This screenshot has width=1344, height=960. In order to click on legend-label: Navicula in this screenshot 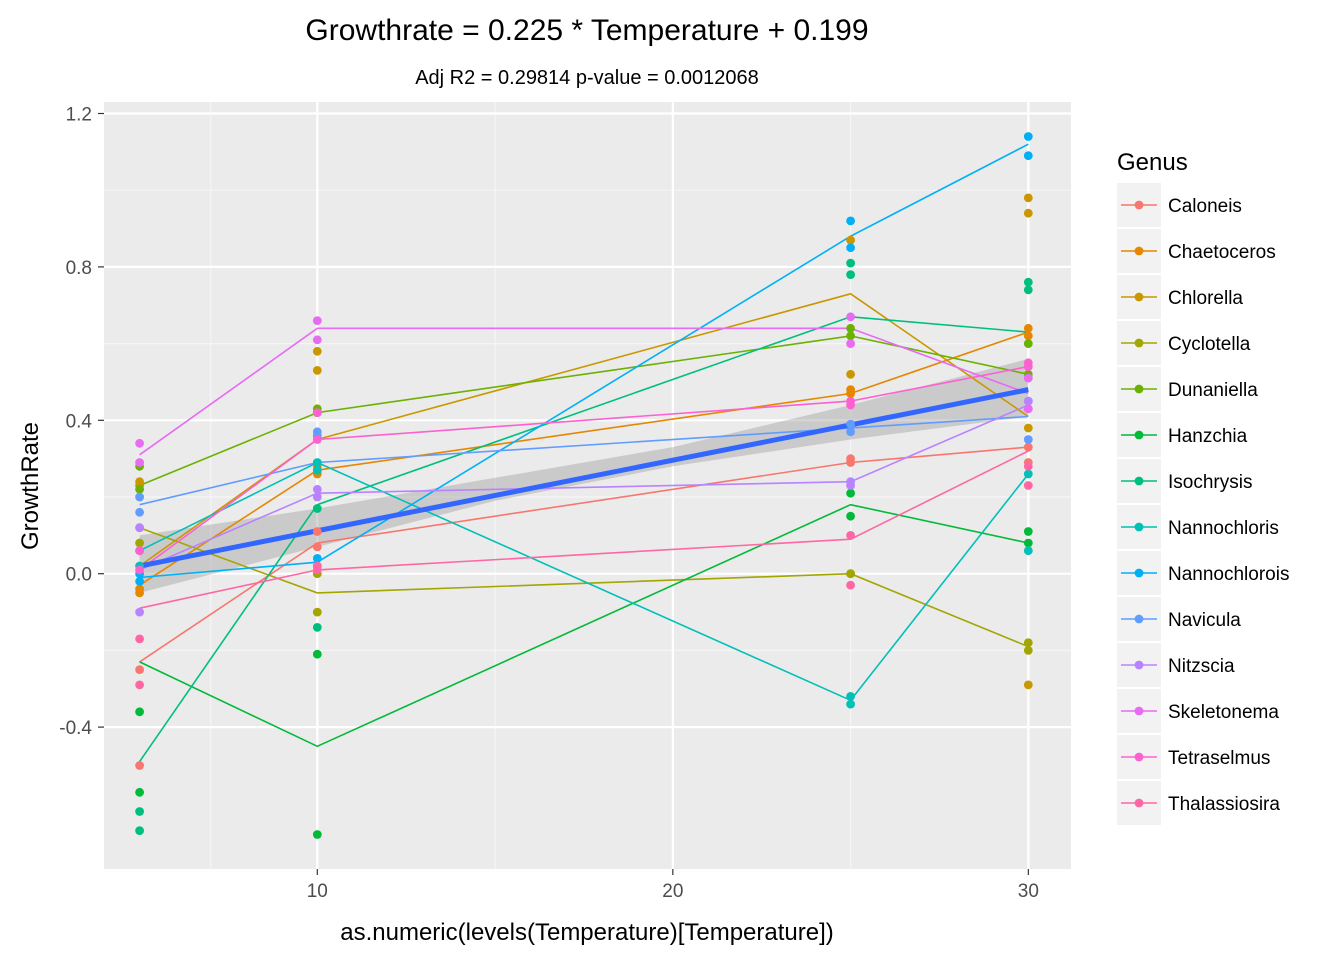, I will do `click(1204, 620)`.